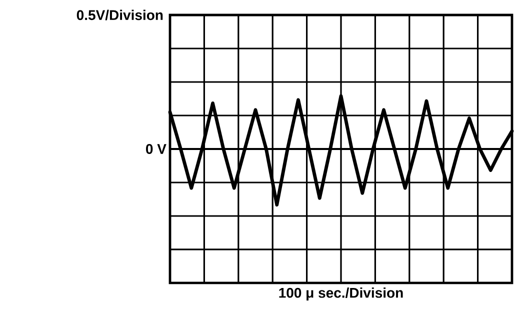 The width and height of the screenshot is (528, 324). What do you see at coordinates (156, 149) in the screenshot?
I see `ref-line-label: 0 V` at bounding box center [156, 149].